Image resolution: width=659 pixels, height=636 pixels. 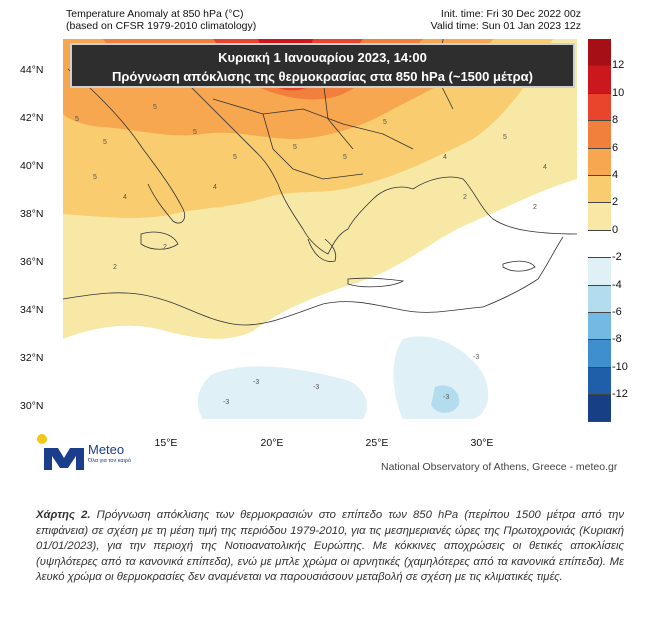 I want to click on colorbar-tick-label: 6, so click(x=615, y=147).